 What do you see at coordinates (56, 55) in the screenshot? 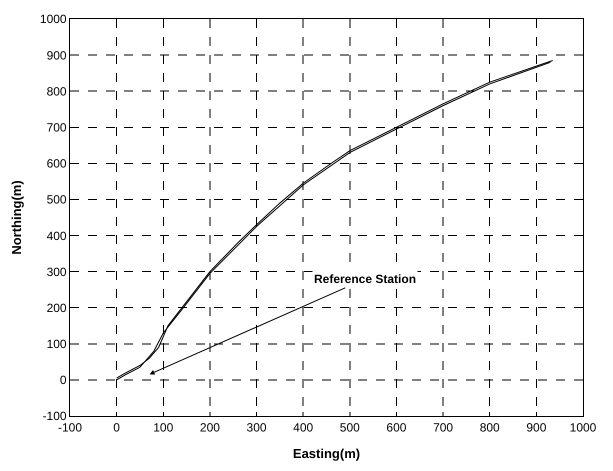
I see `y-tick-label: 900` at bounding box center [56, 55].